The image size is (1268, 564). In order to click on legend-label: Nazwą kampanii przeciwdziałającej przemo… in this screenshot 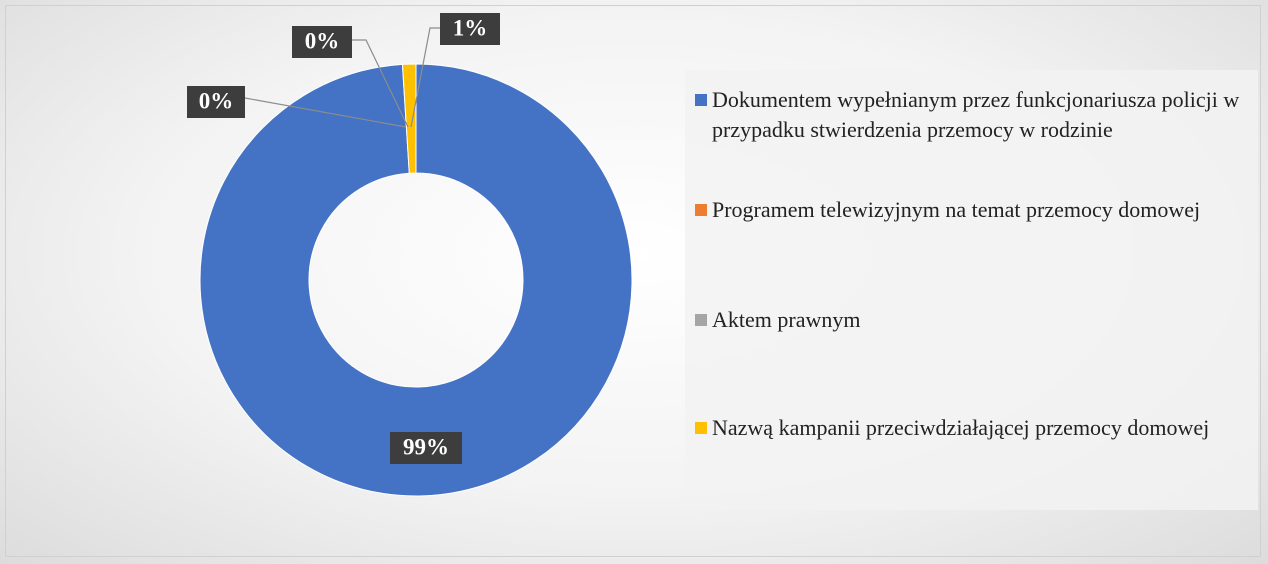, I will do `click(961, 427)`.